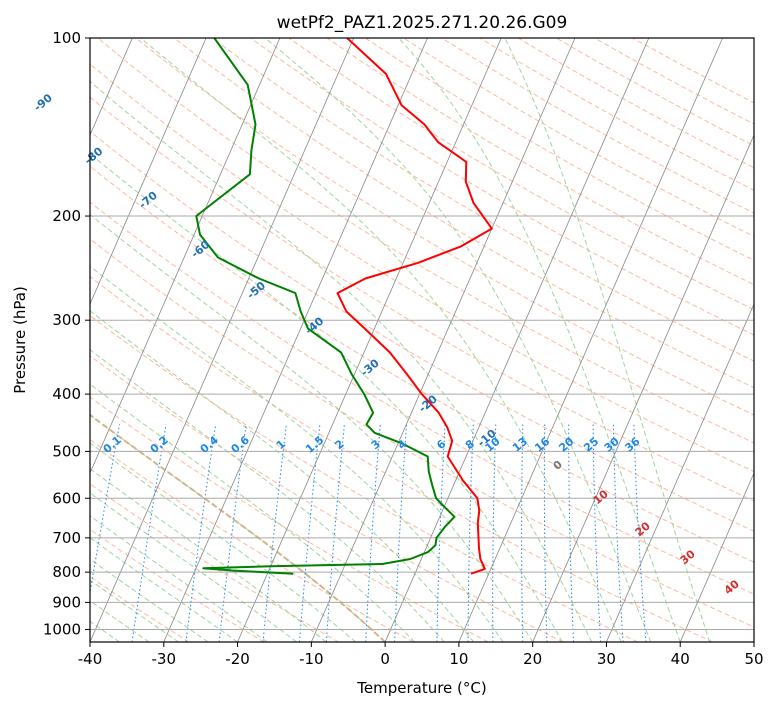  I want to click on x-tick-label: -10, so click(311, 659).